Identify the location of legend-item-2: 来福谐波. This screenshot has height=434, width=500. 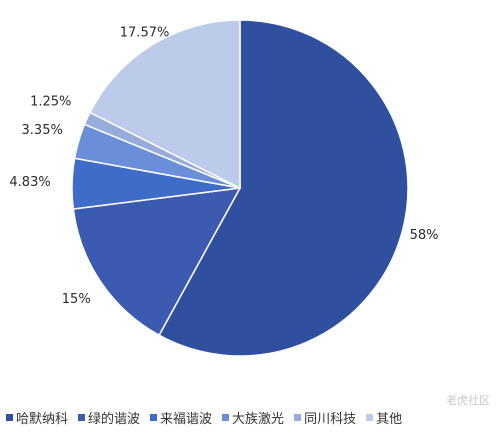
(181, 417).